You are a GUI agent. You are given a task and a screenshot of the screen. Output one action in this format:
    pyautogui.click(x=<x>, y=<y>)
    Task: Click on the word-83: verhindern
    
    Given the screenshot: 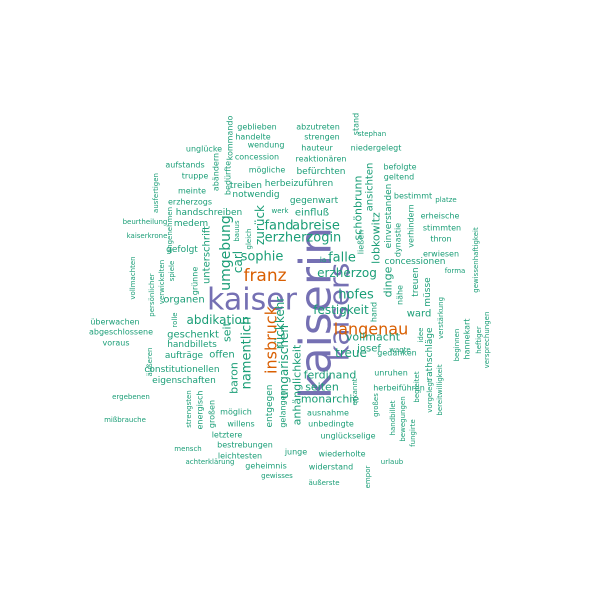 What is the action you would take?
    pyautogui.click(x=411, y=225)
    